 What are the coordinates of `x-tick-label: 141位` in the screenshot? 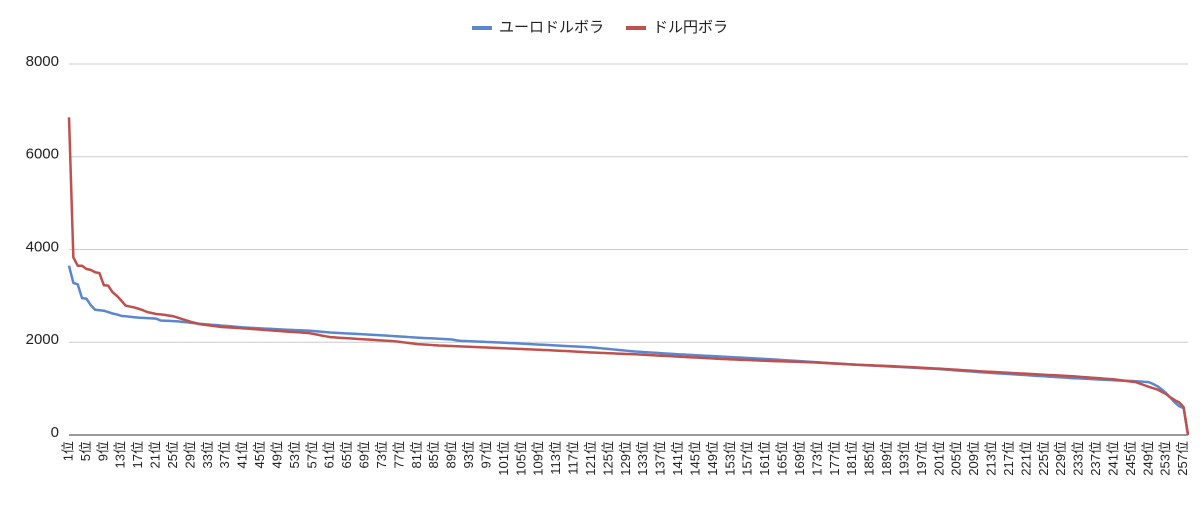 It's located at (677, 458).